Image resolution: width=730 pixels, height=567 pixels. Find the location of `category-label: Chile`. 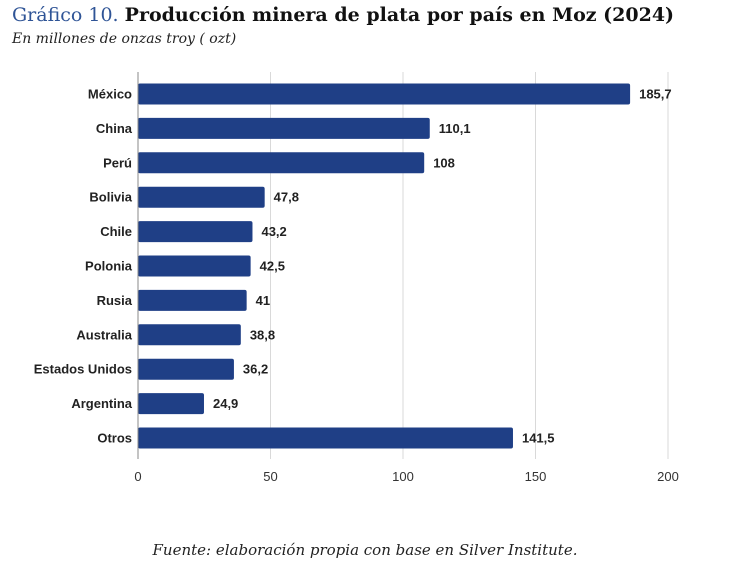

category-label: Chile is located at coordinates (116, 231).